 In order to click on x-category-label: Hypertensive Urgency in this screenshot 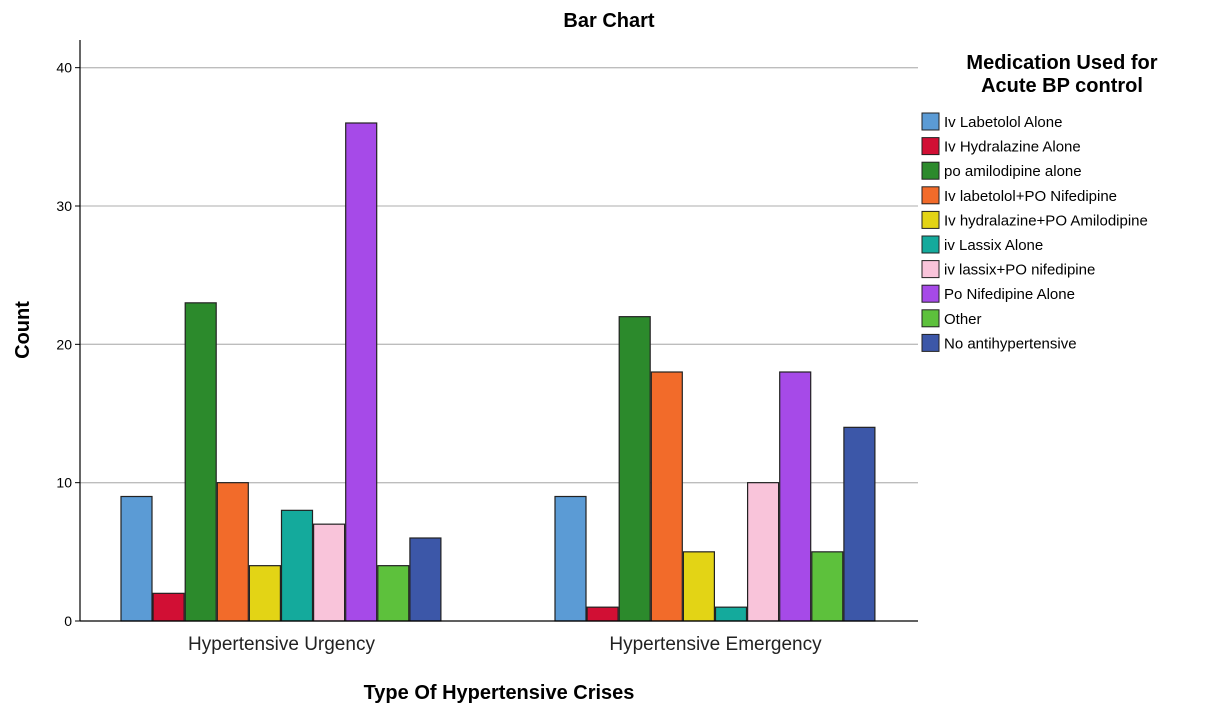, I will do `click(281, 644)`.